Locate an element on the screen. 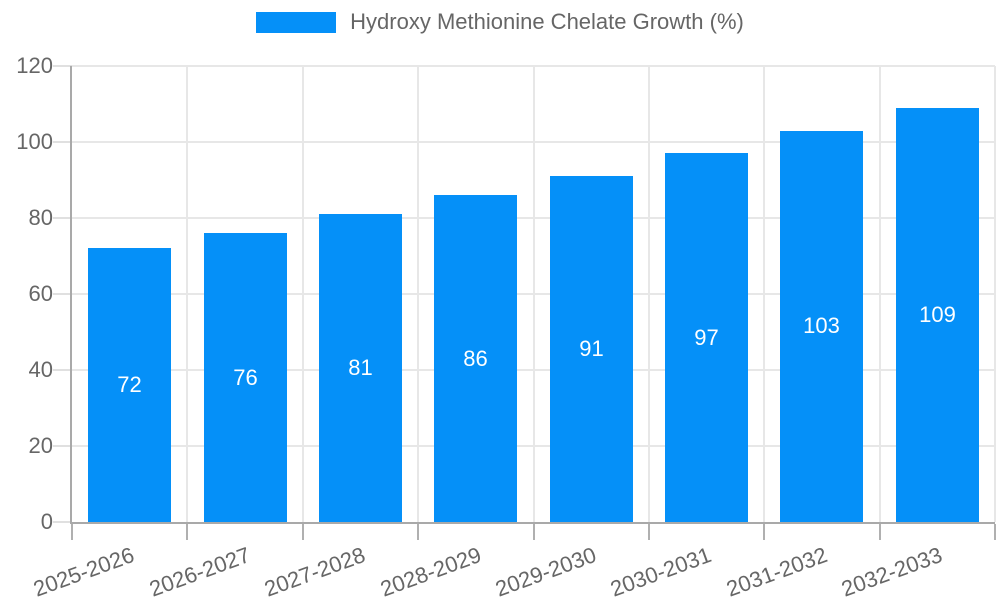 The width and height of the screenshot is (1000, 600). x-tick-label: 2030-2031 is located at coordinates (661, 571).